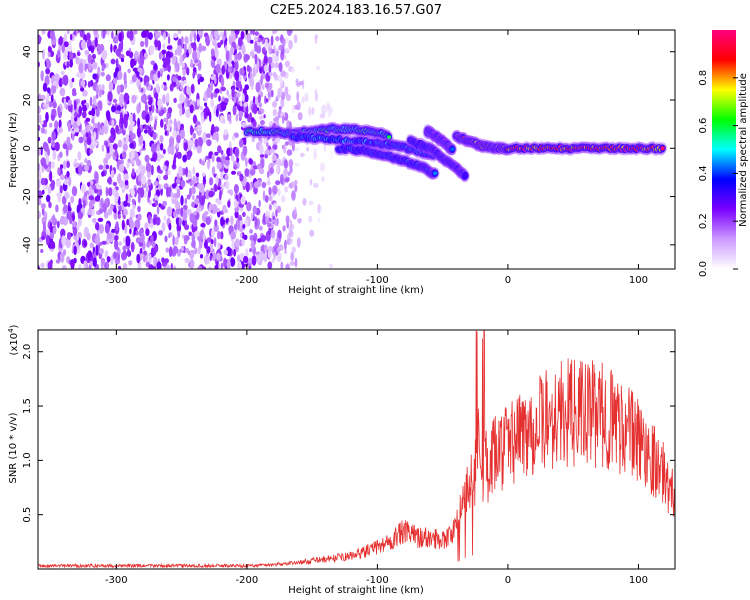  What do you see at coordinates (703, 78) in the screenshot?
I see `colorbar-tick-label: 0.8` at bounding box center [703, 78].